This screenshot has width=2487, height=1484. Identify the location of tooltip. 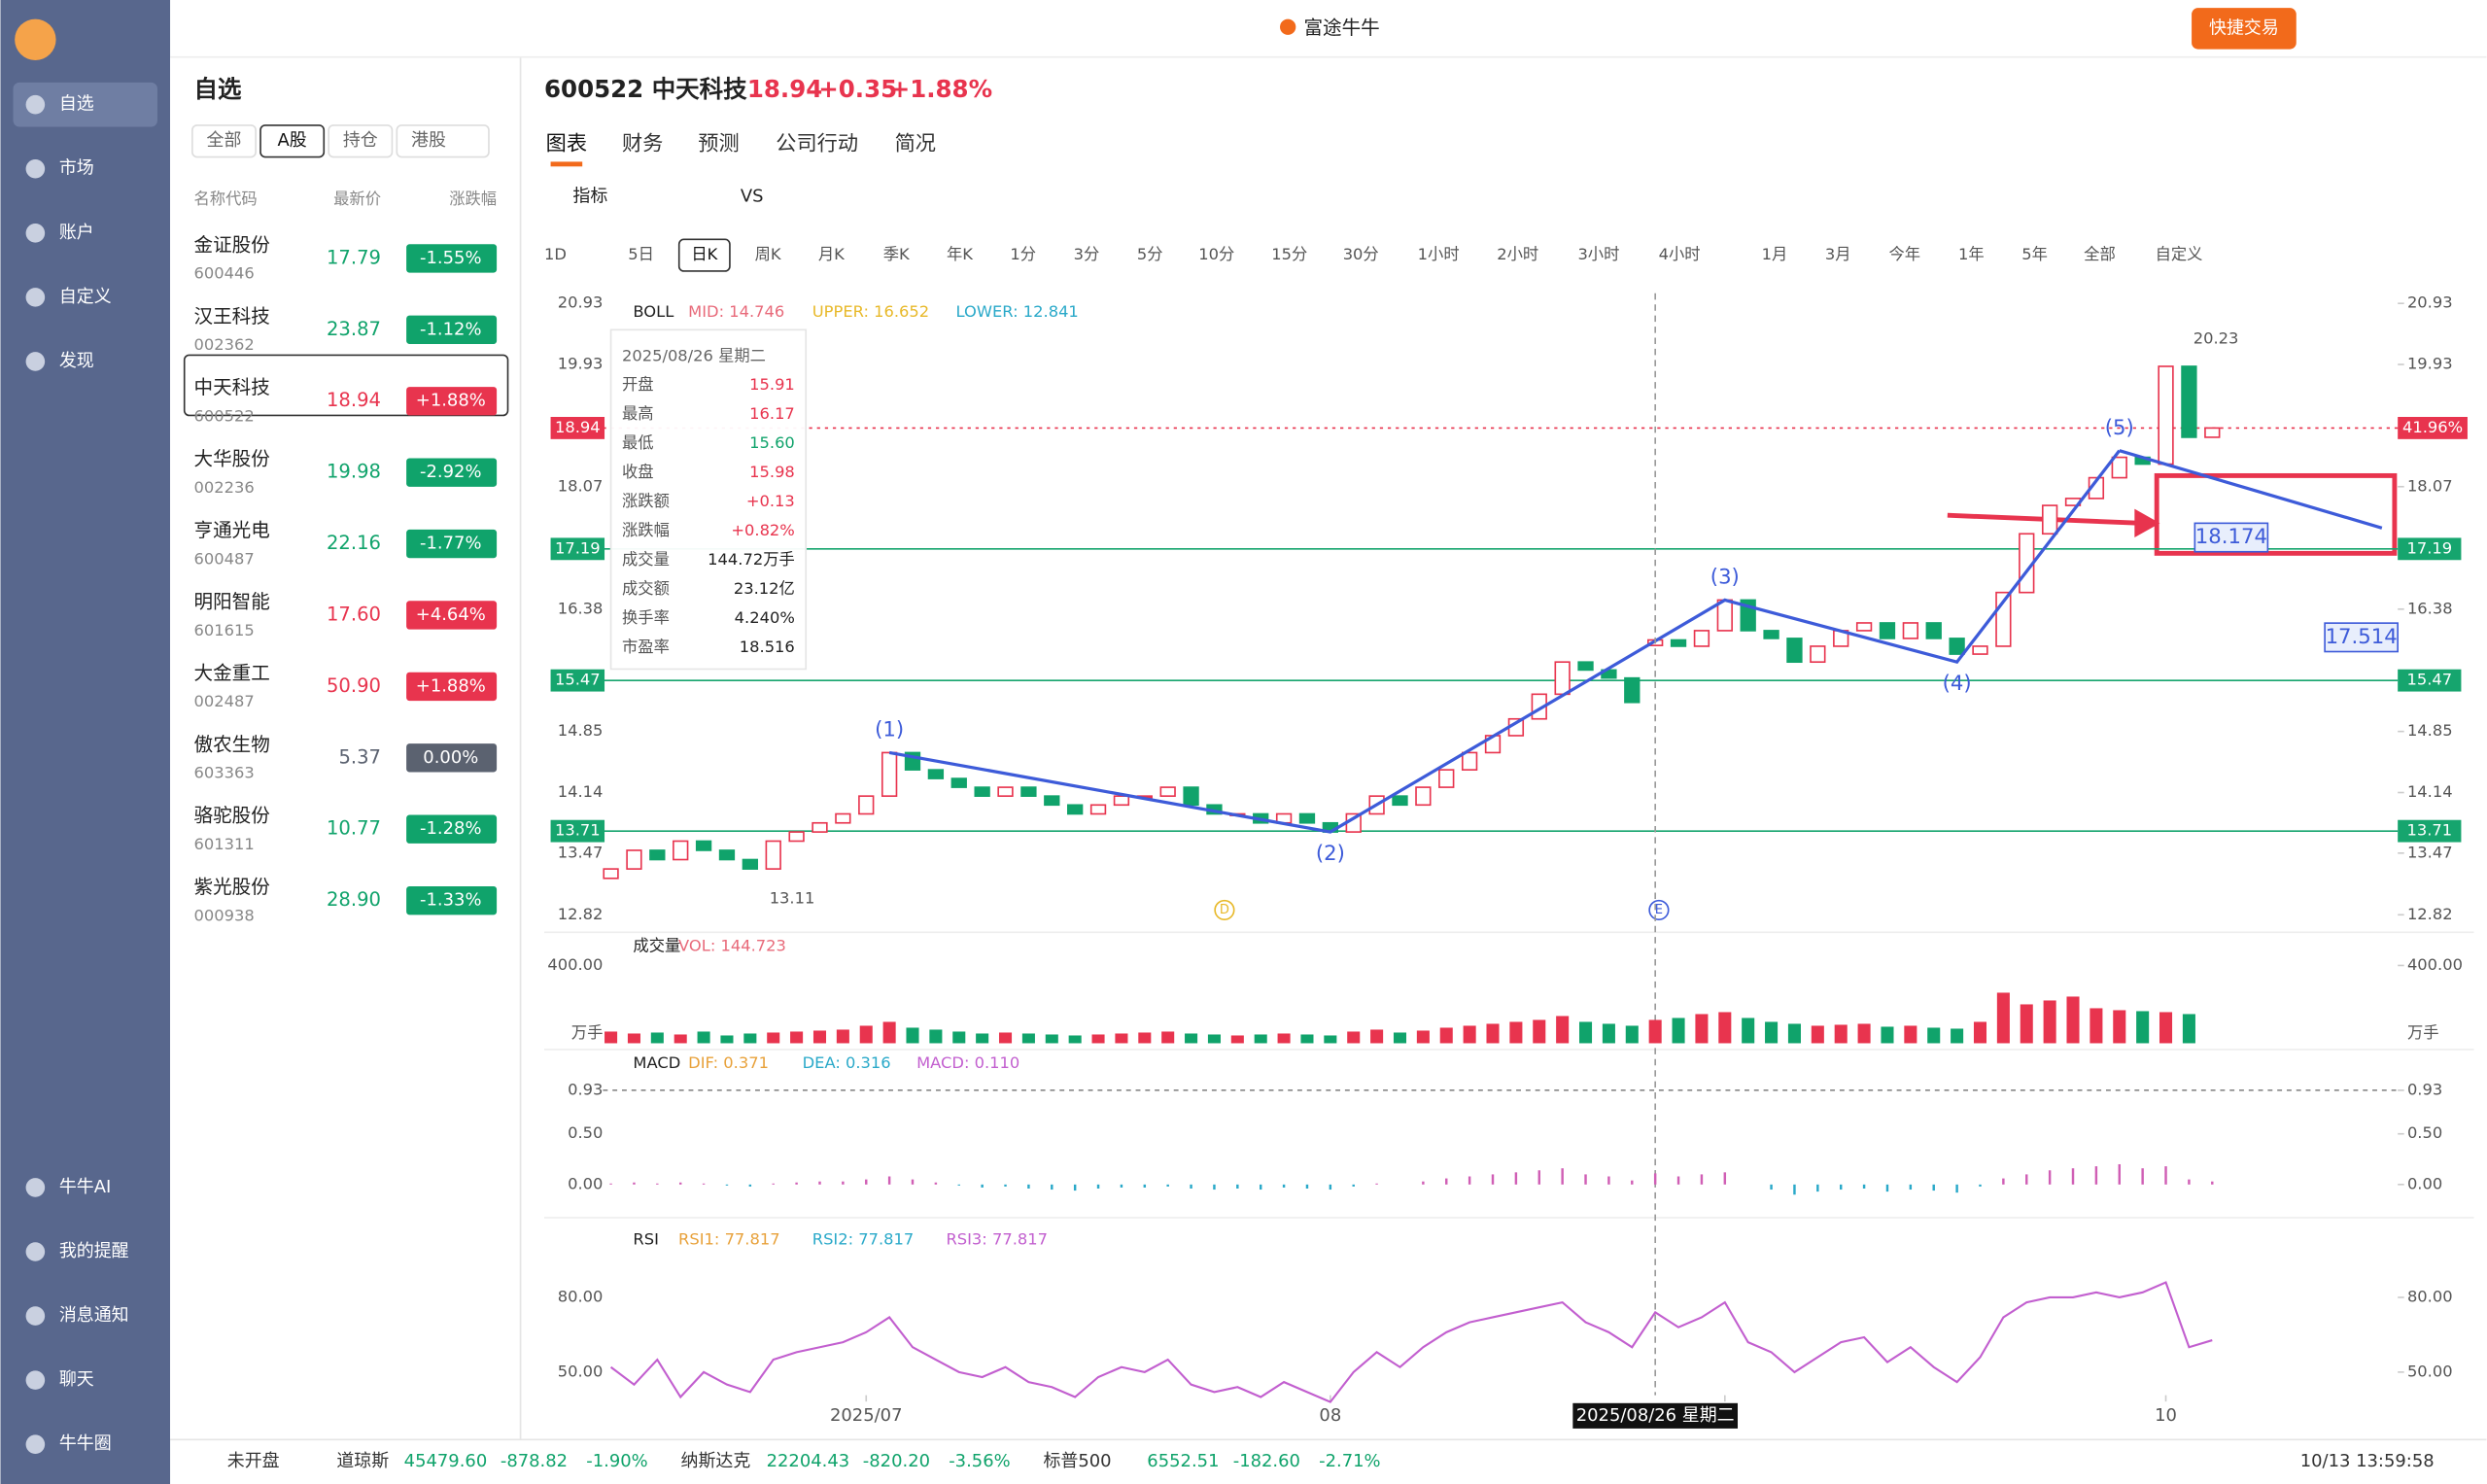
(708, 499).